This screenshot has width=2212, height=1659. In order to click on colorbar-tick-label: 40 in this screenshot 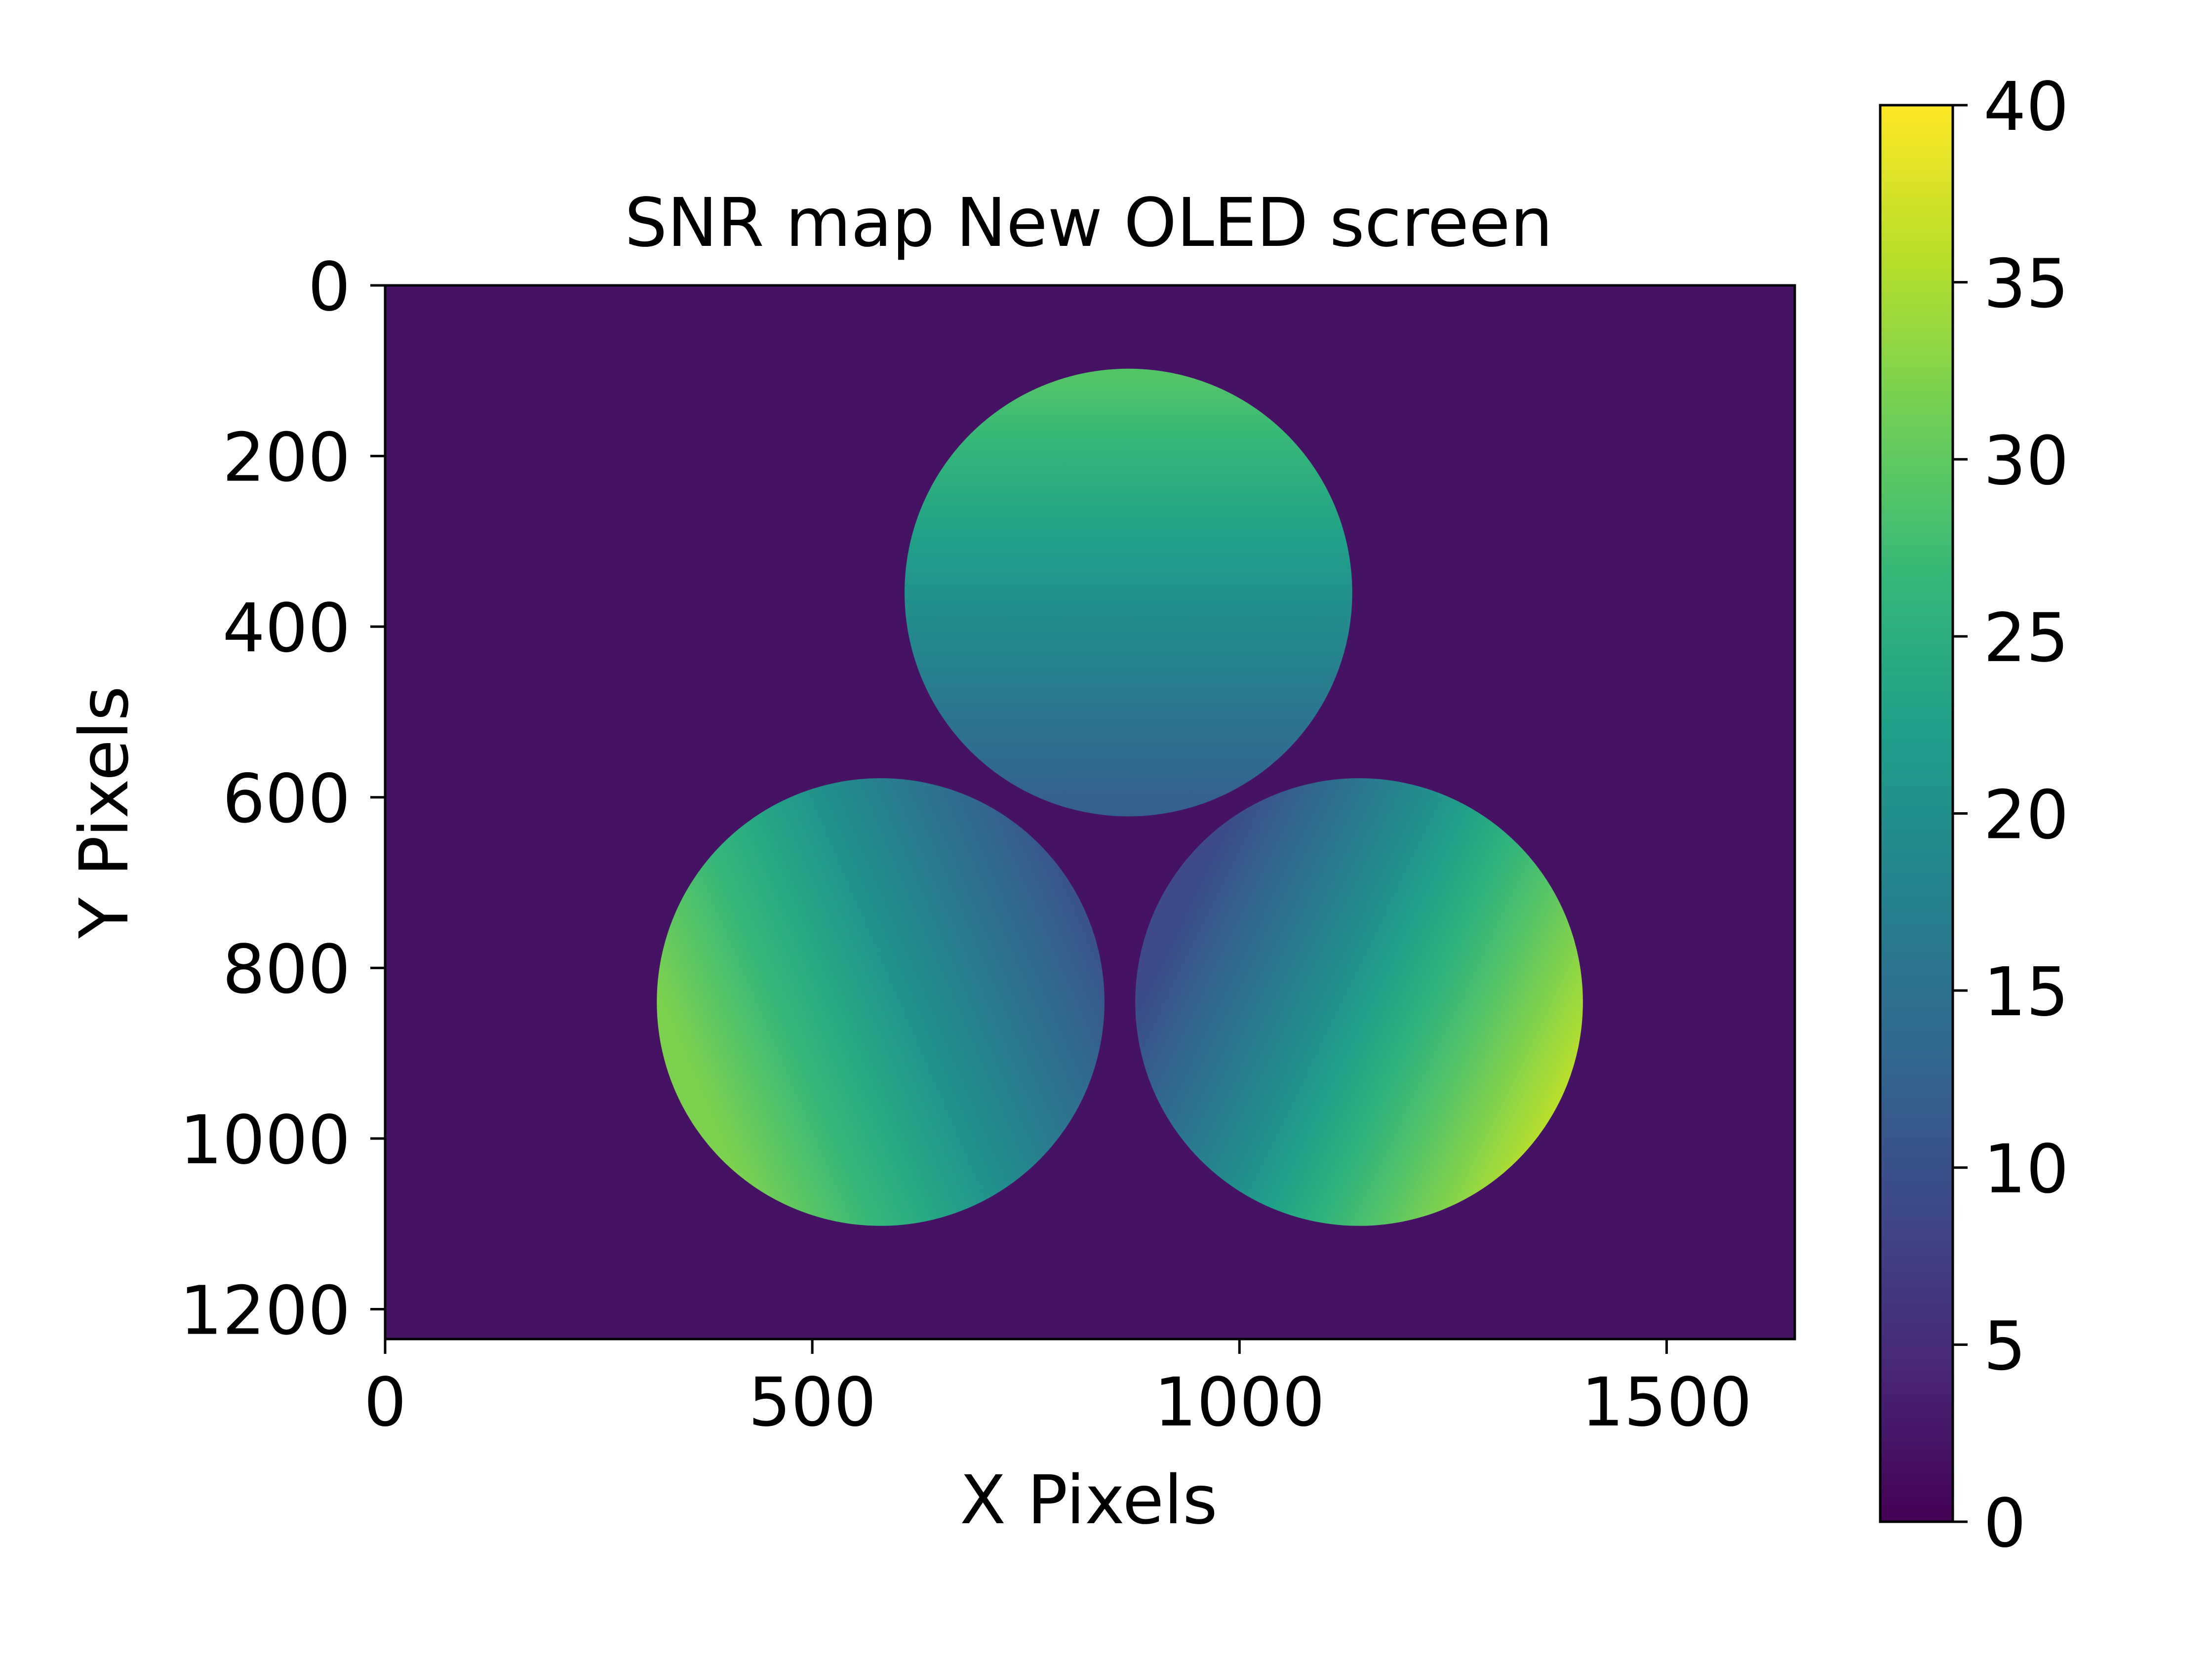, I will do `click(2026, 107)`.